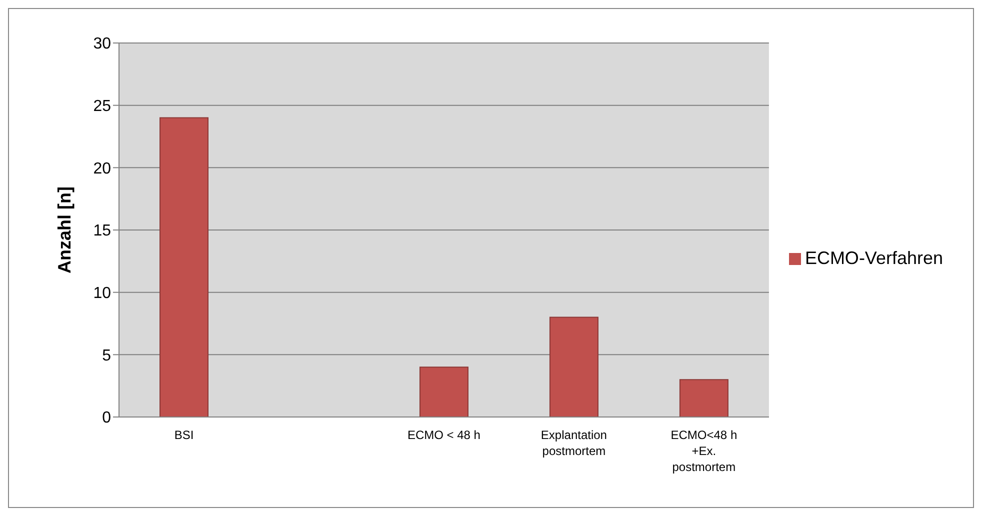  I want to click on y-axis-title: Anzahl [n], so click(64, 230).